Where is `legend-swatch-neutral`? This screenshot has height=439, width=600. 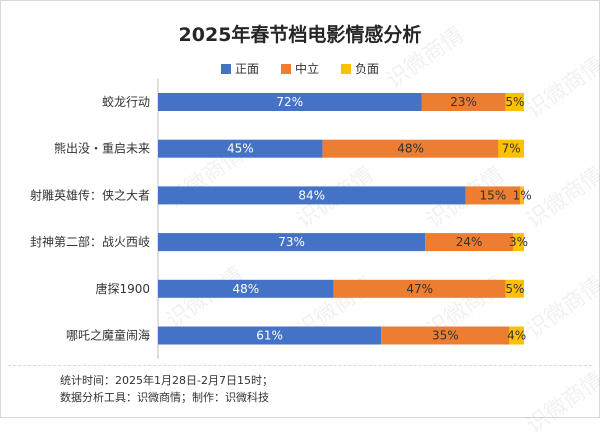 legend-swatch-neutral is located at coordinates (285, 68).